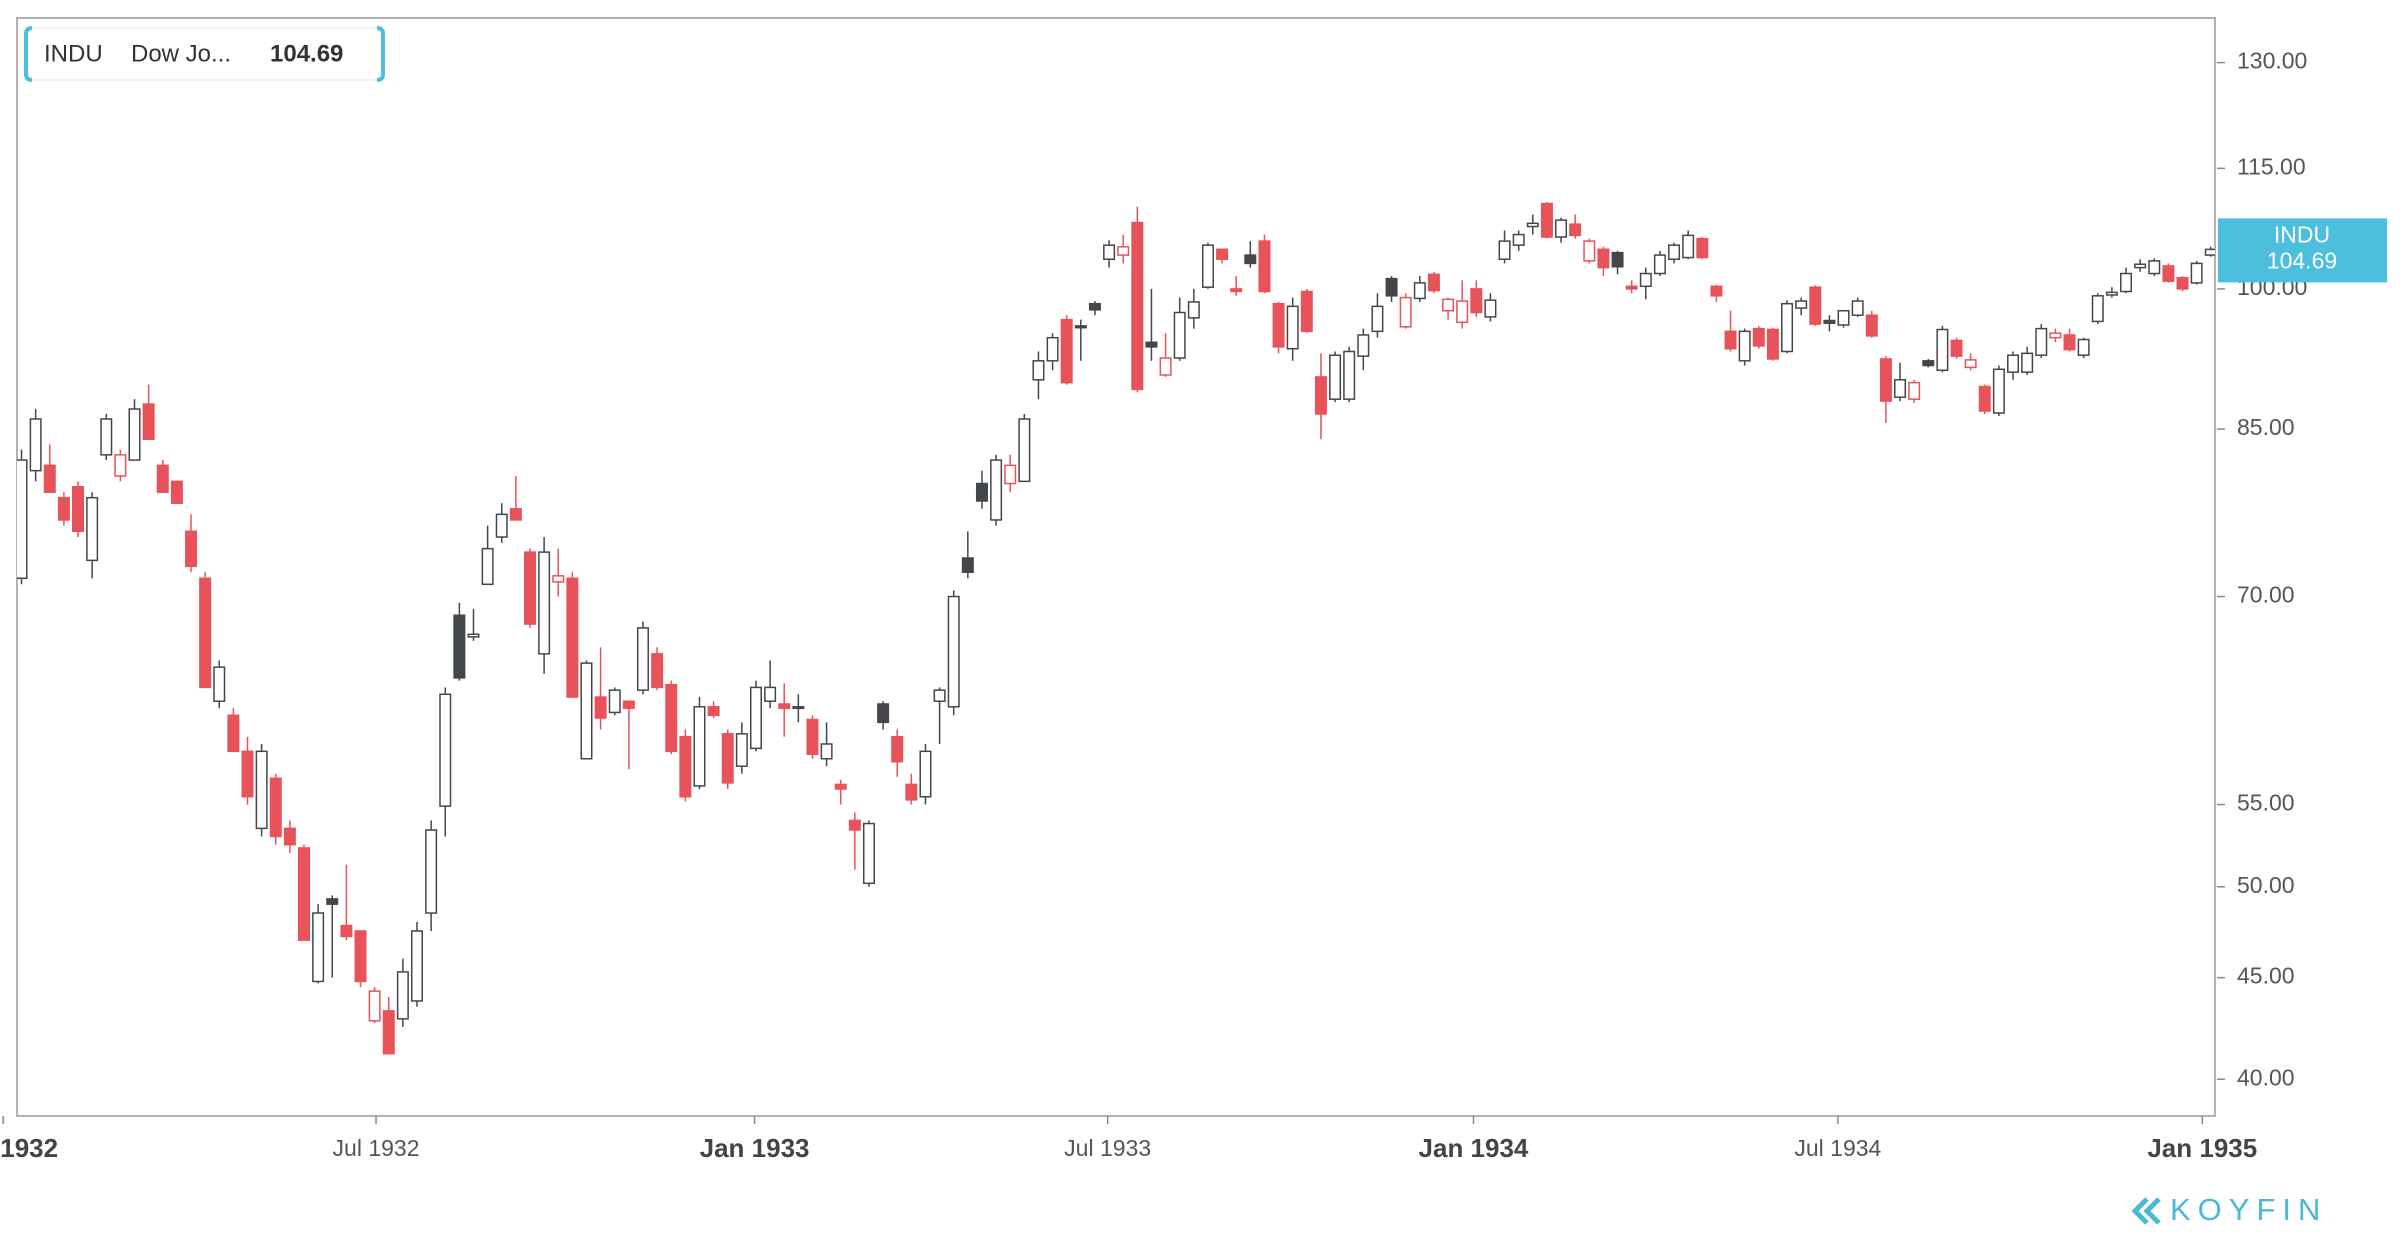 The image size is (2400, 1240). What do you see at coordinates (306, 53) in the screenshot?
I see `legend-value: 104.69` at bounding box center [306, 53].